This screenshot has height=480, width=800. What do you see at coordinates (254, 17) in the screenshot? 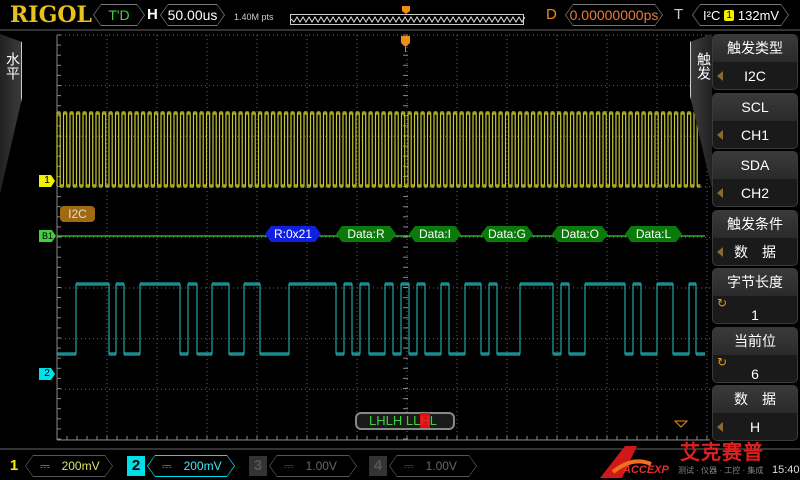
I see `memory-depth: 1.40M pts` at bounding box center [254, 17].